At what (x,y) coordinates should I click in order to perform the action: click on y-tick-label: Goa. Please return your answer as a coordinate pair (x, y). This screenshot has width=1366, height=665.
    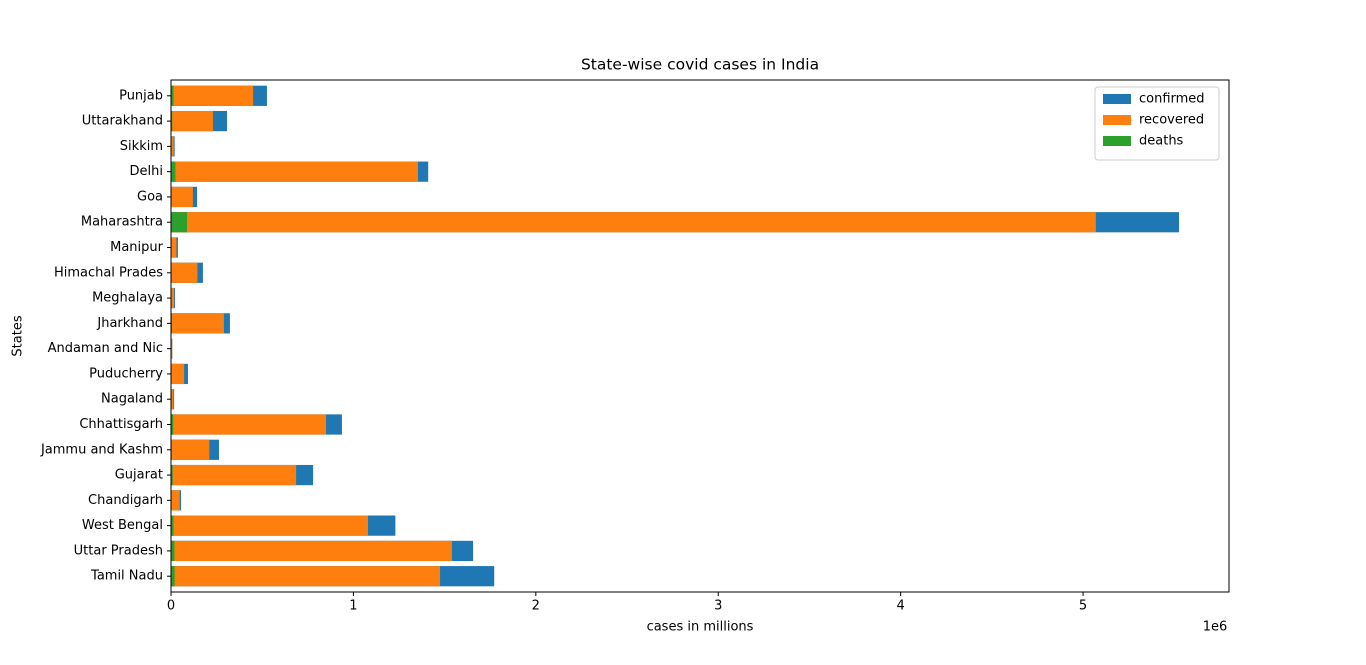
    Looking at the image, I should click on (150, 196).